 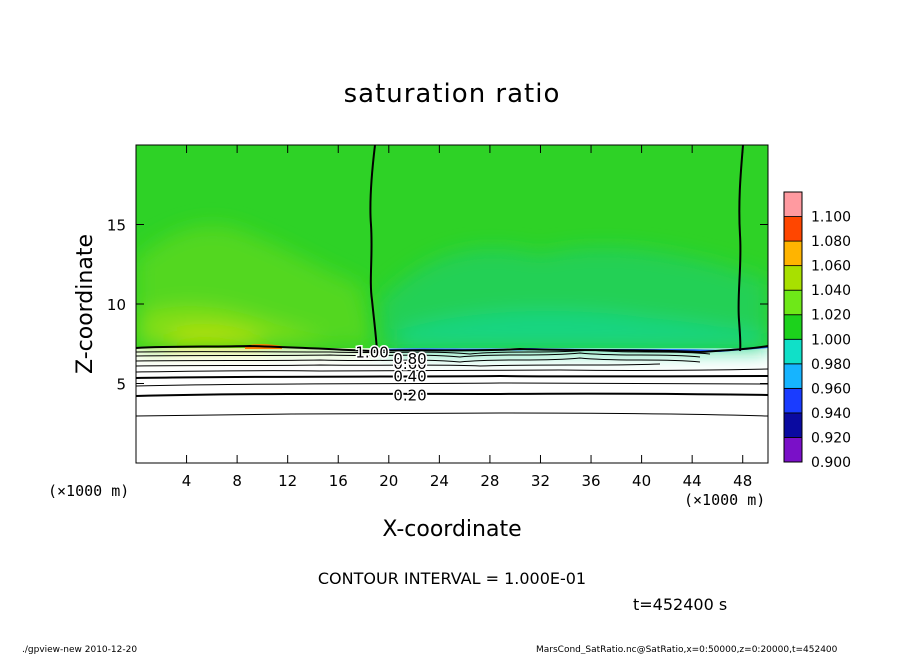 I want to click on x-tick-label: 44, so click(x=692, y=481).